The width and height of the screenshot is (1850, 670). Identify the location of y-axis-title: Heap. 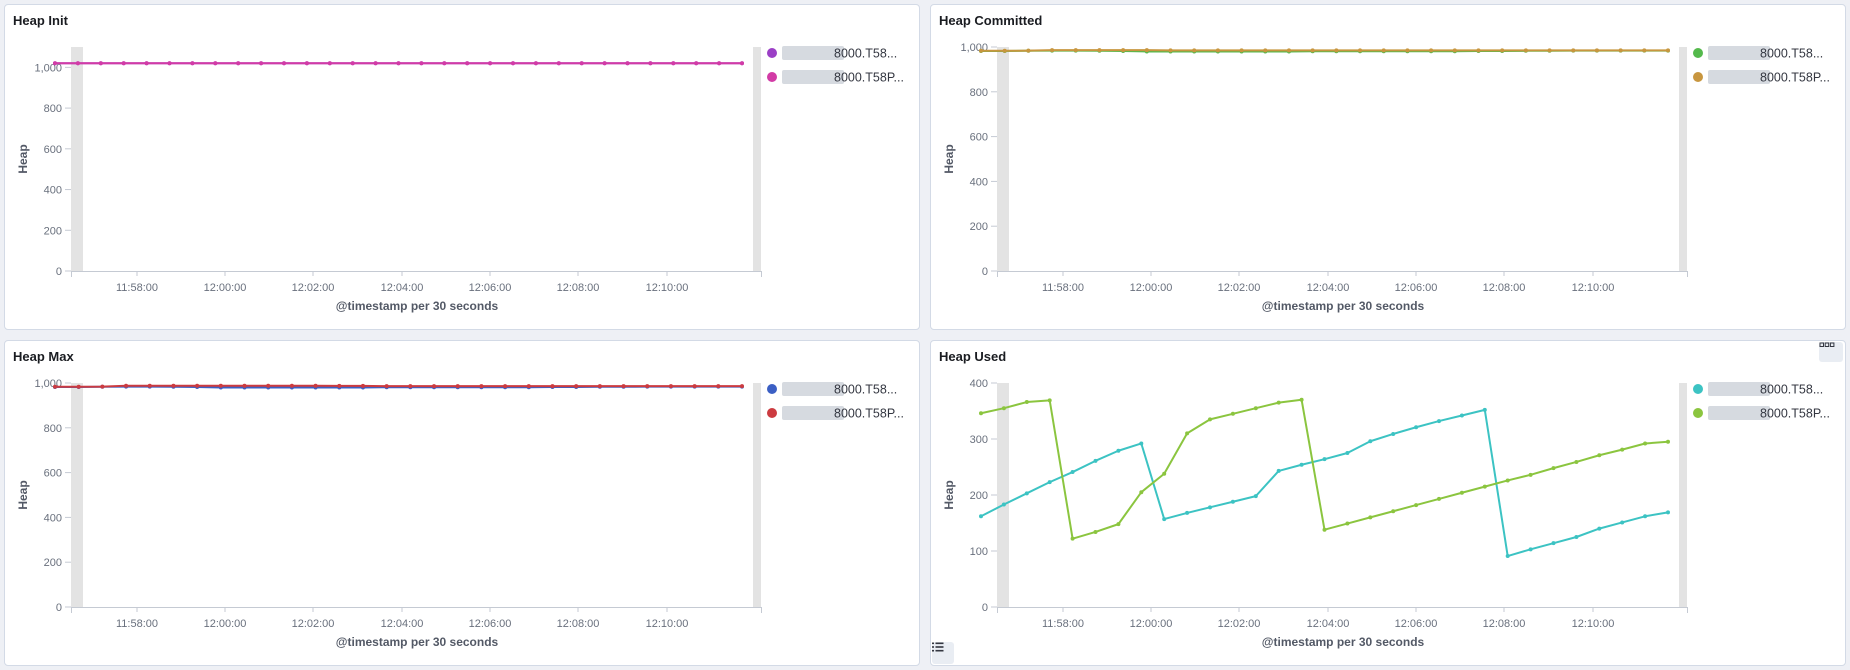
(23, 158).